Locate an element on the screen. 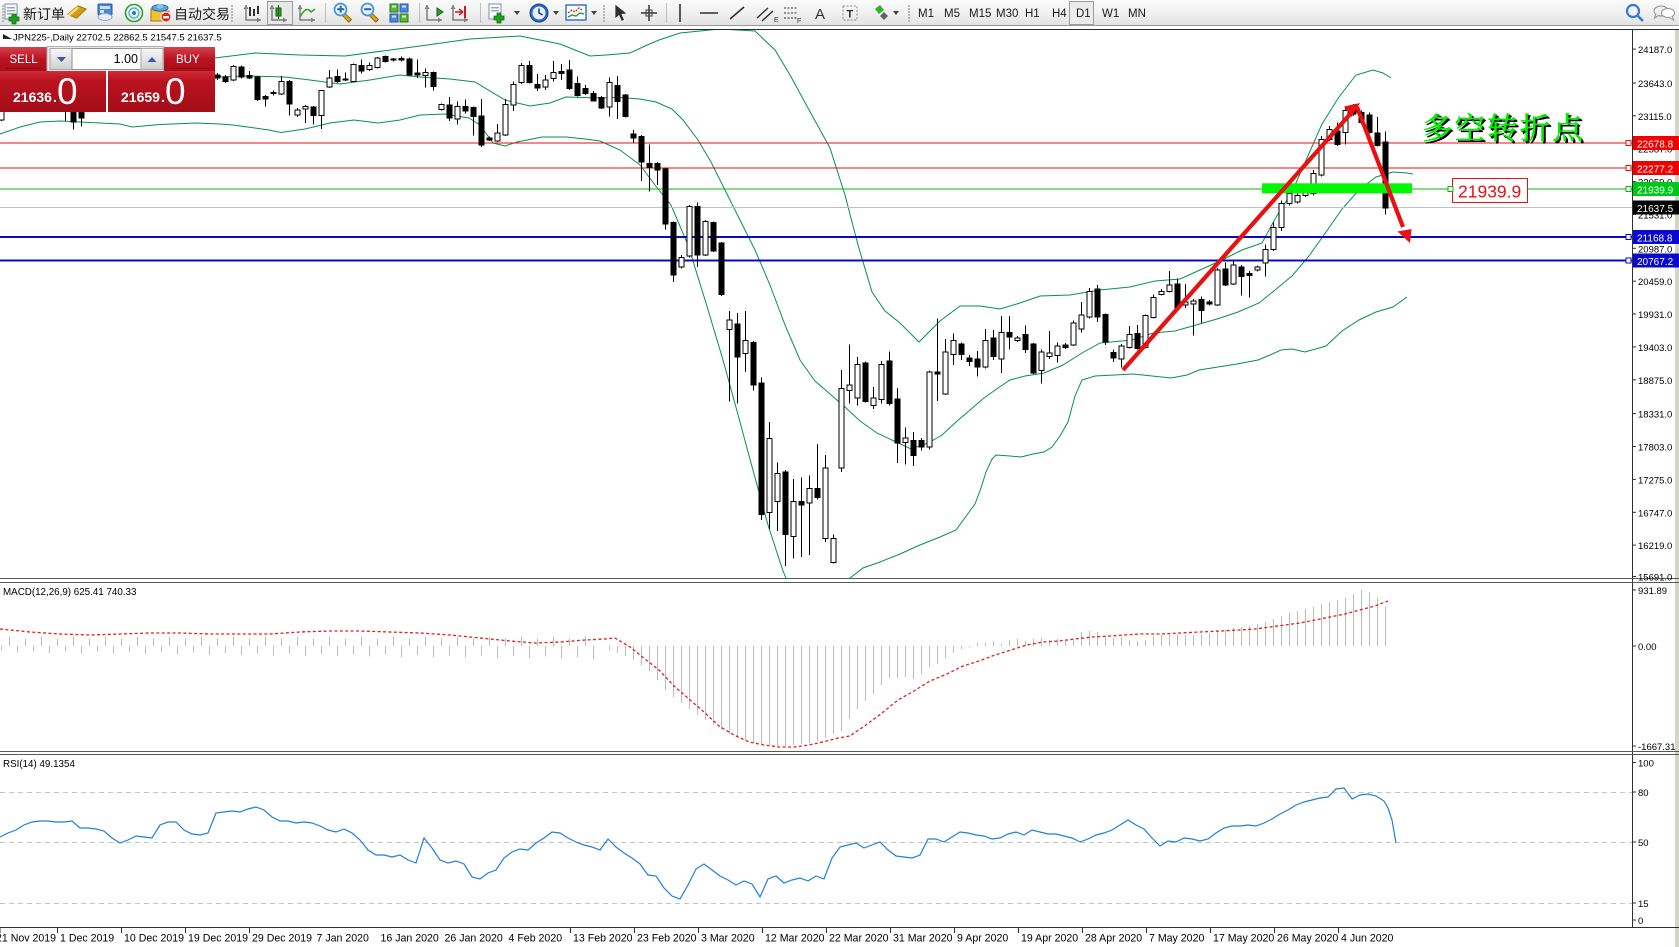 This screenshot has height=947, width=1679. svg-text: RSI(14) 49.1354 is located at coordinates (39, 764).